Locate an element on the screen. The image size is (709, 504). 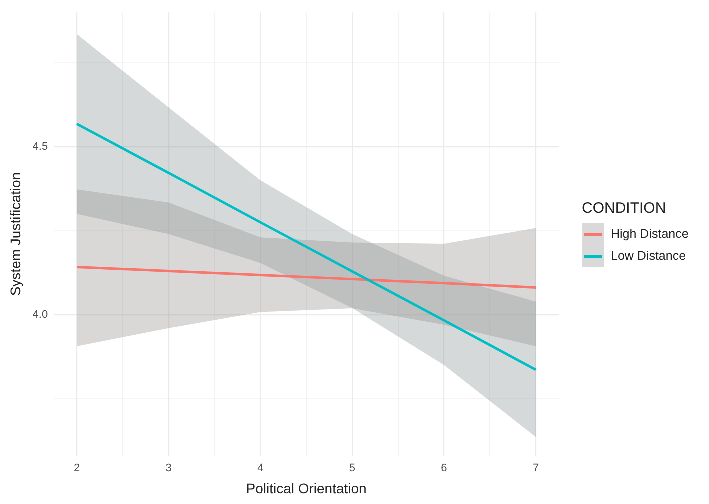
x-tick-label: 2 is located at coordinates (77, 468).